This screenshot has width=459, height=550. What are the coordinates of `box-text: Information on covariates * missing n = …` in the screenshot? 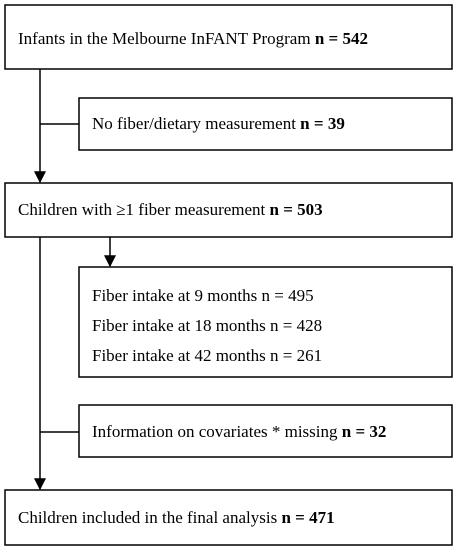 It's located at (239, 431).